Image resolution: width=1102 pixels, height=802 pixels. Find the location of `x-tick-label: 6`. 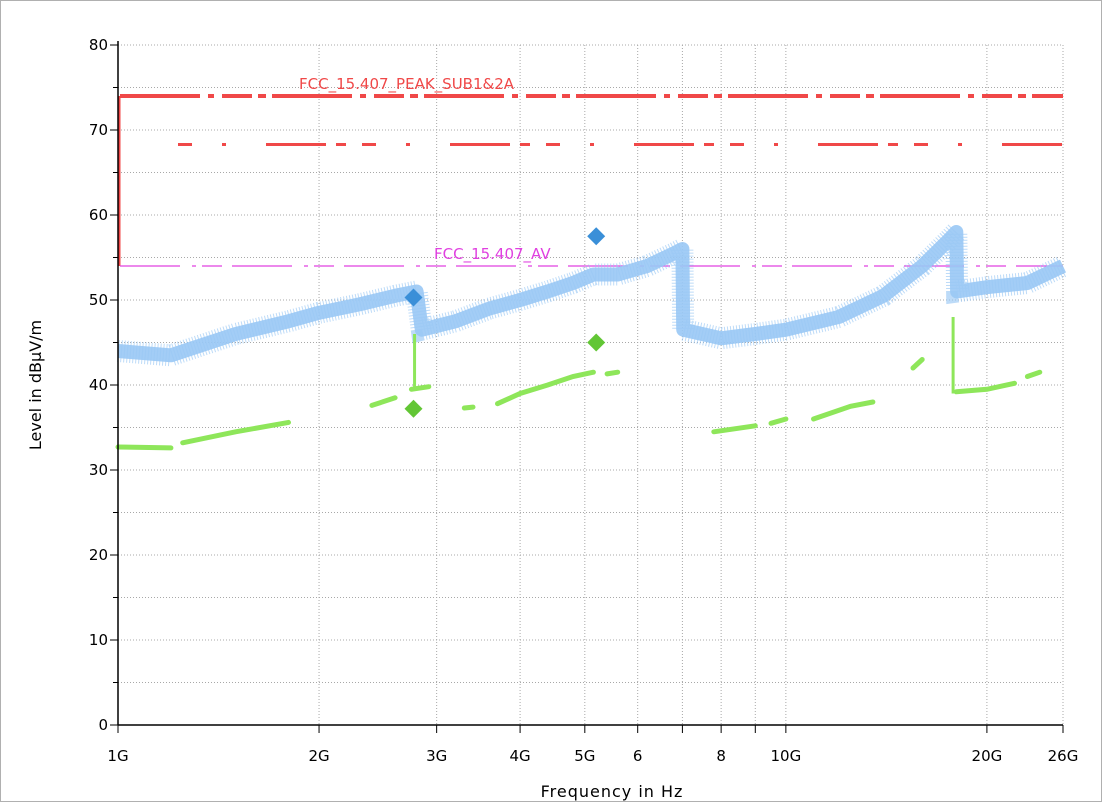

x-tick-label: 6 is located at coordinates (638, 756).